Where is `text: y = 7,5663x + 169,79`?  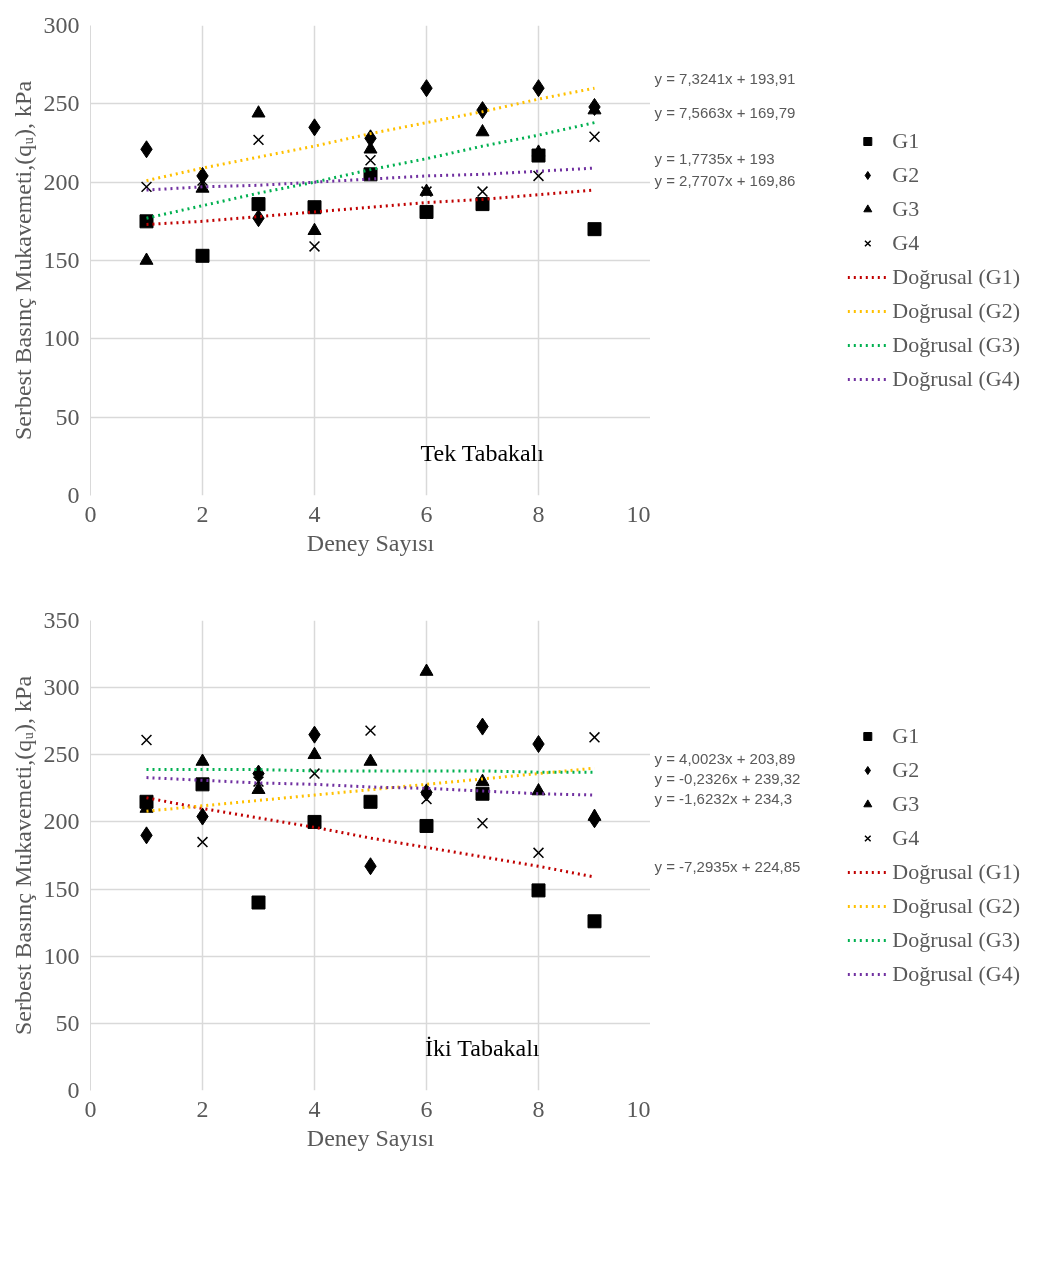
text: y = 7,5663x + 169,79 is located at coordinates (725, 113).